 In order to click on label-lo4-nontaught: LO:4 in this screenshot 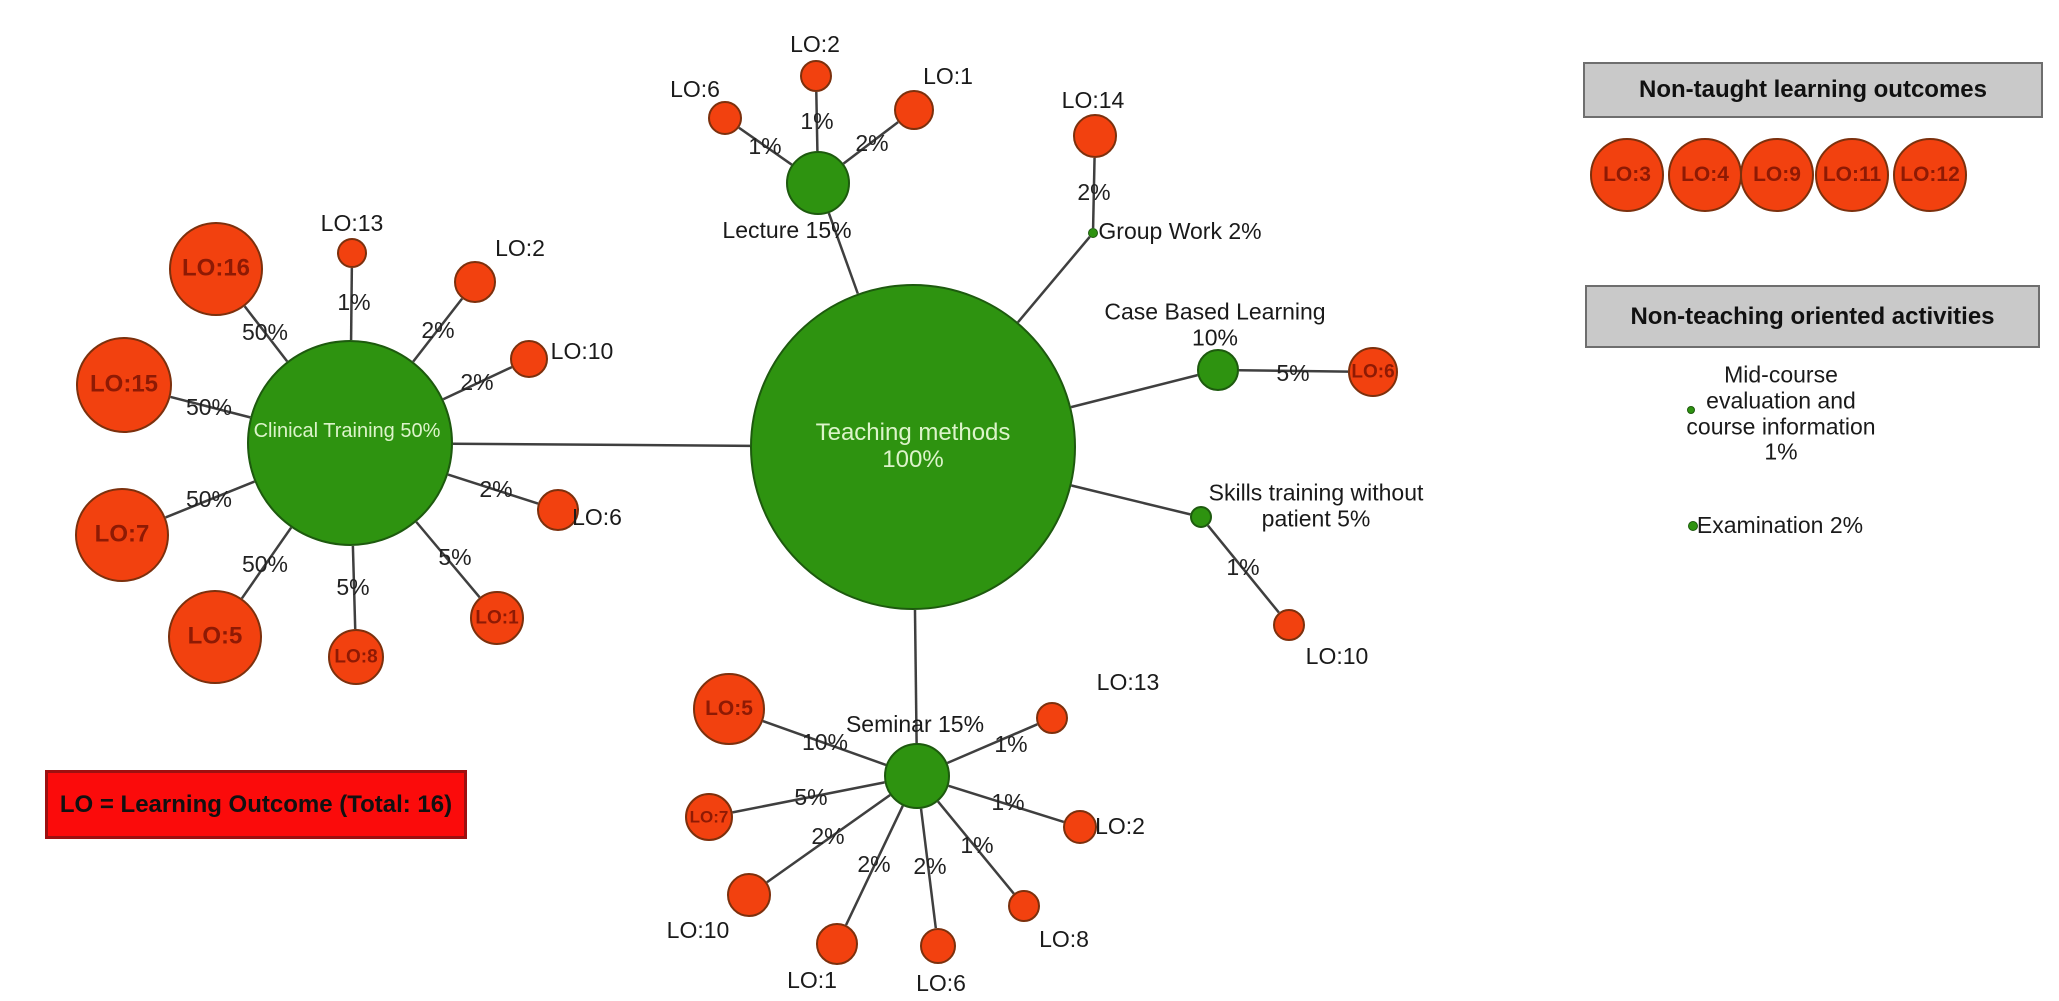, I will do `click(1705, 175)`.